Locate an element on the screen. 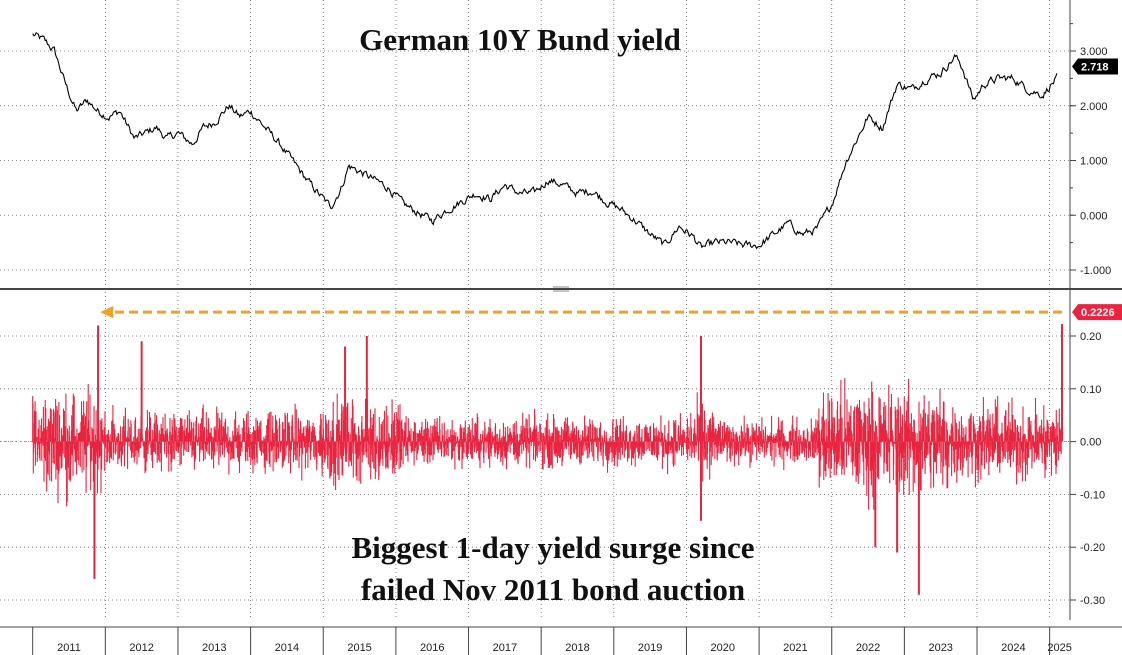 The height and width of the screenshot is (655, 1122). x-label-2012: 2012 is located at coordinates (141, 648).